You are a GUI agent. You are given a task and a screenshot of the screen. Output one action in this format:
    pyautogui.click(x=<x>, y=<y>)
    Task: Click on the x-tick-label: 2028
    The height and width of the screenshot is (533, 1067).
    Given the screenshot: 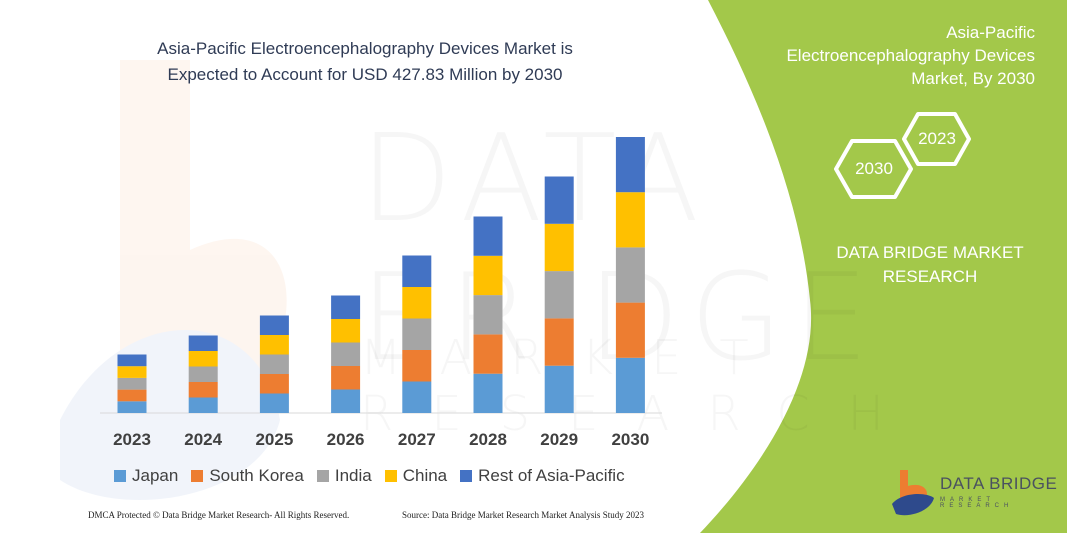 What is the action you would take?
    pyautogui.click(x=488, y=439)
    